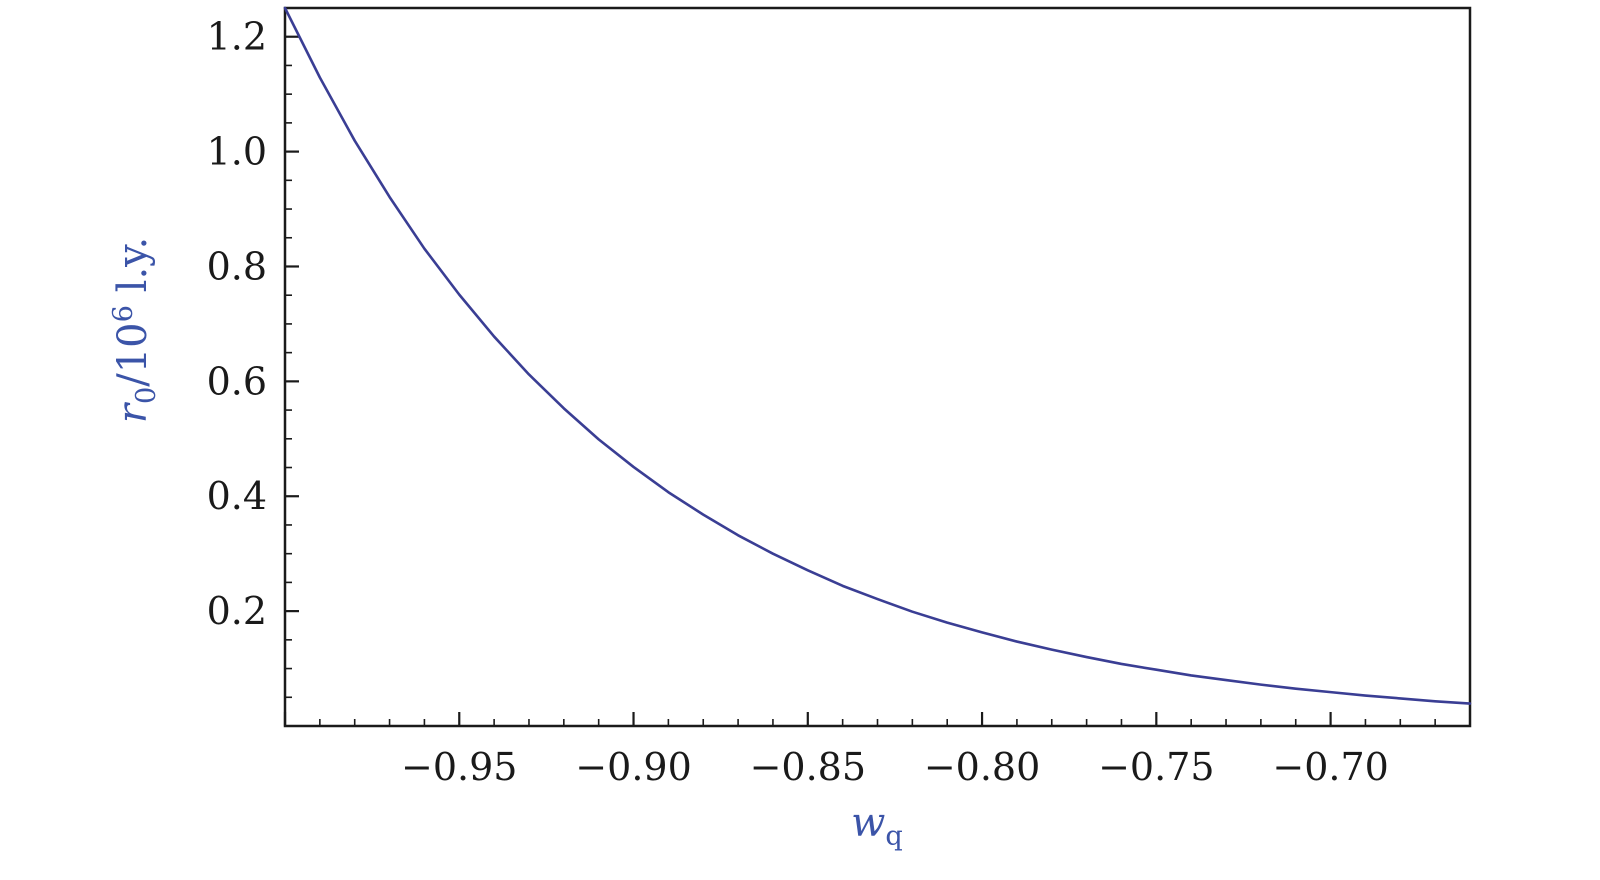  What do you see at coordinates (133, 354) in the screenshot?
I see `y-axis-label-units-prefix: /10` at bounding box center [133, 354].